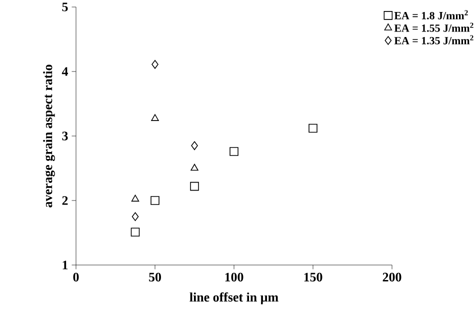 This screenshot has width=474, height=336. I want to click on legend-label: EA = 1.8 J/mm$^{2}$, so click(431, 15).